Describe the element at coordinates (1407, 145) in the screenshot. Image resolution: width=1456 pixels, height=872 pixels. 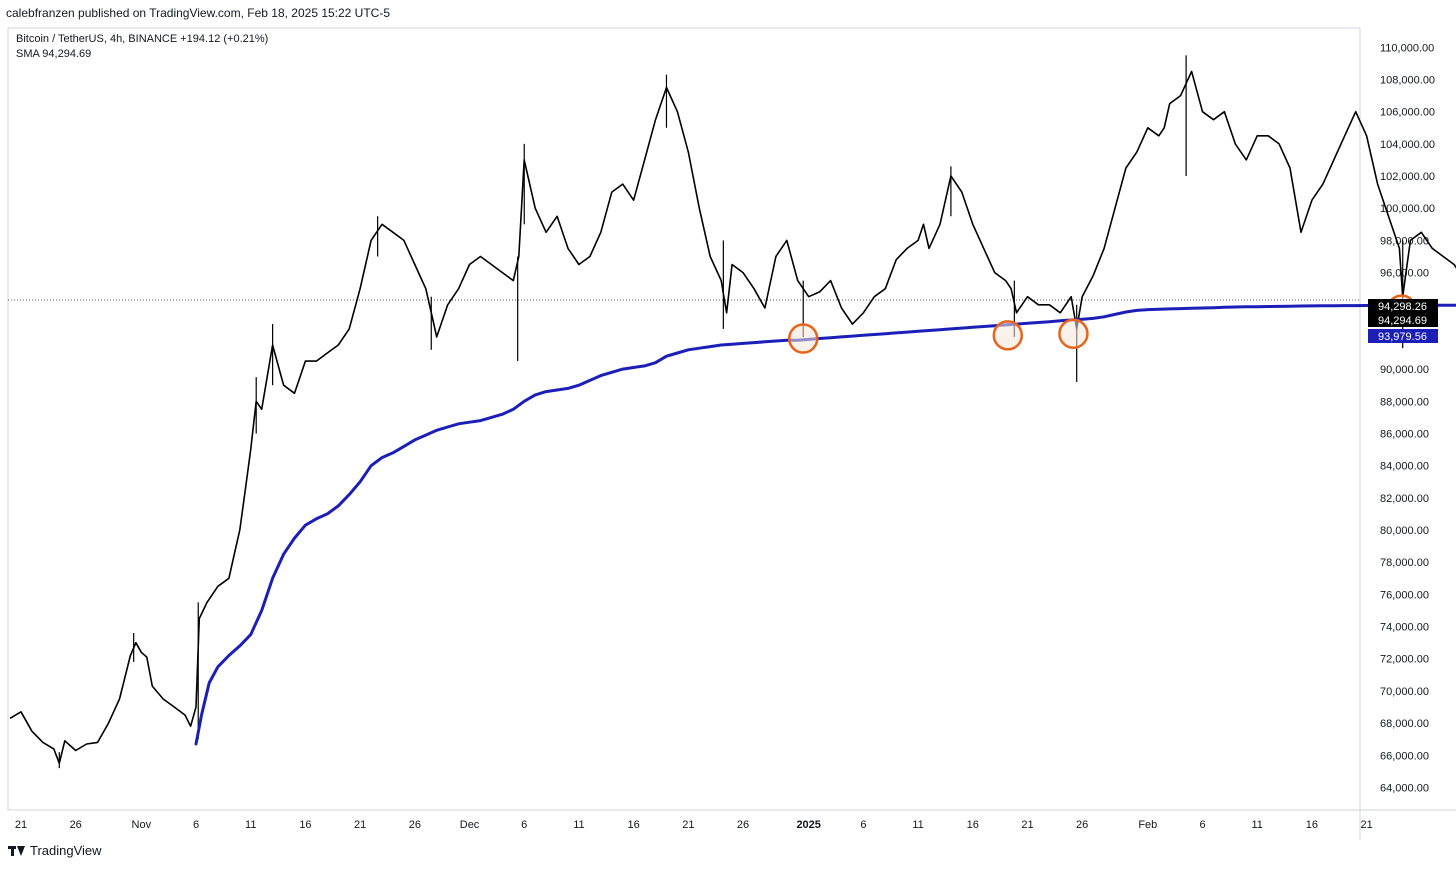
I see `y-tick-label: 104,000.00` at that location.